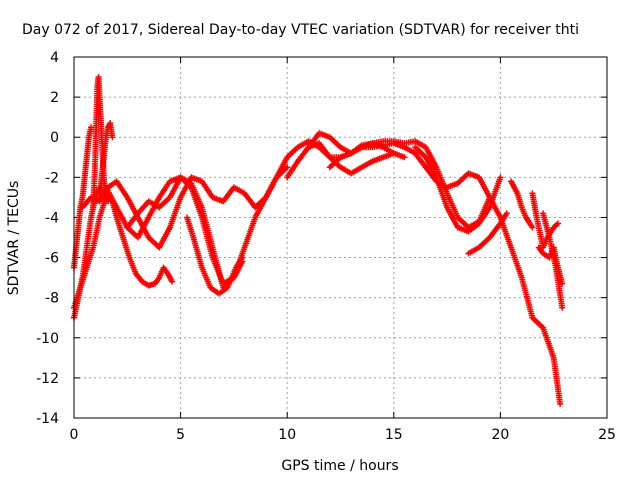 The height and width of the screenshot is (480, 640). Describe the element at coordinates (339, 466) in the screenshot. I see `x-axis-label: GPS time / hours` at that location.